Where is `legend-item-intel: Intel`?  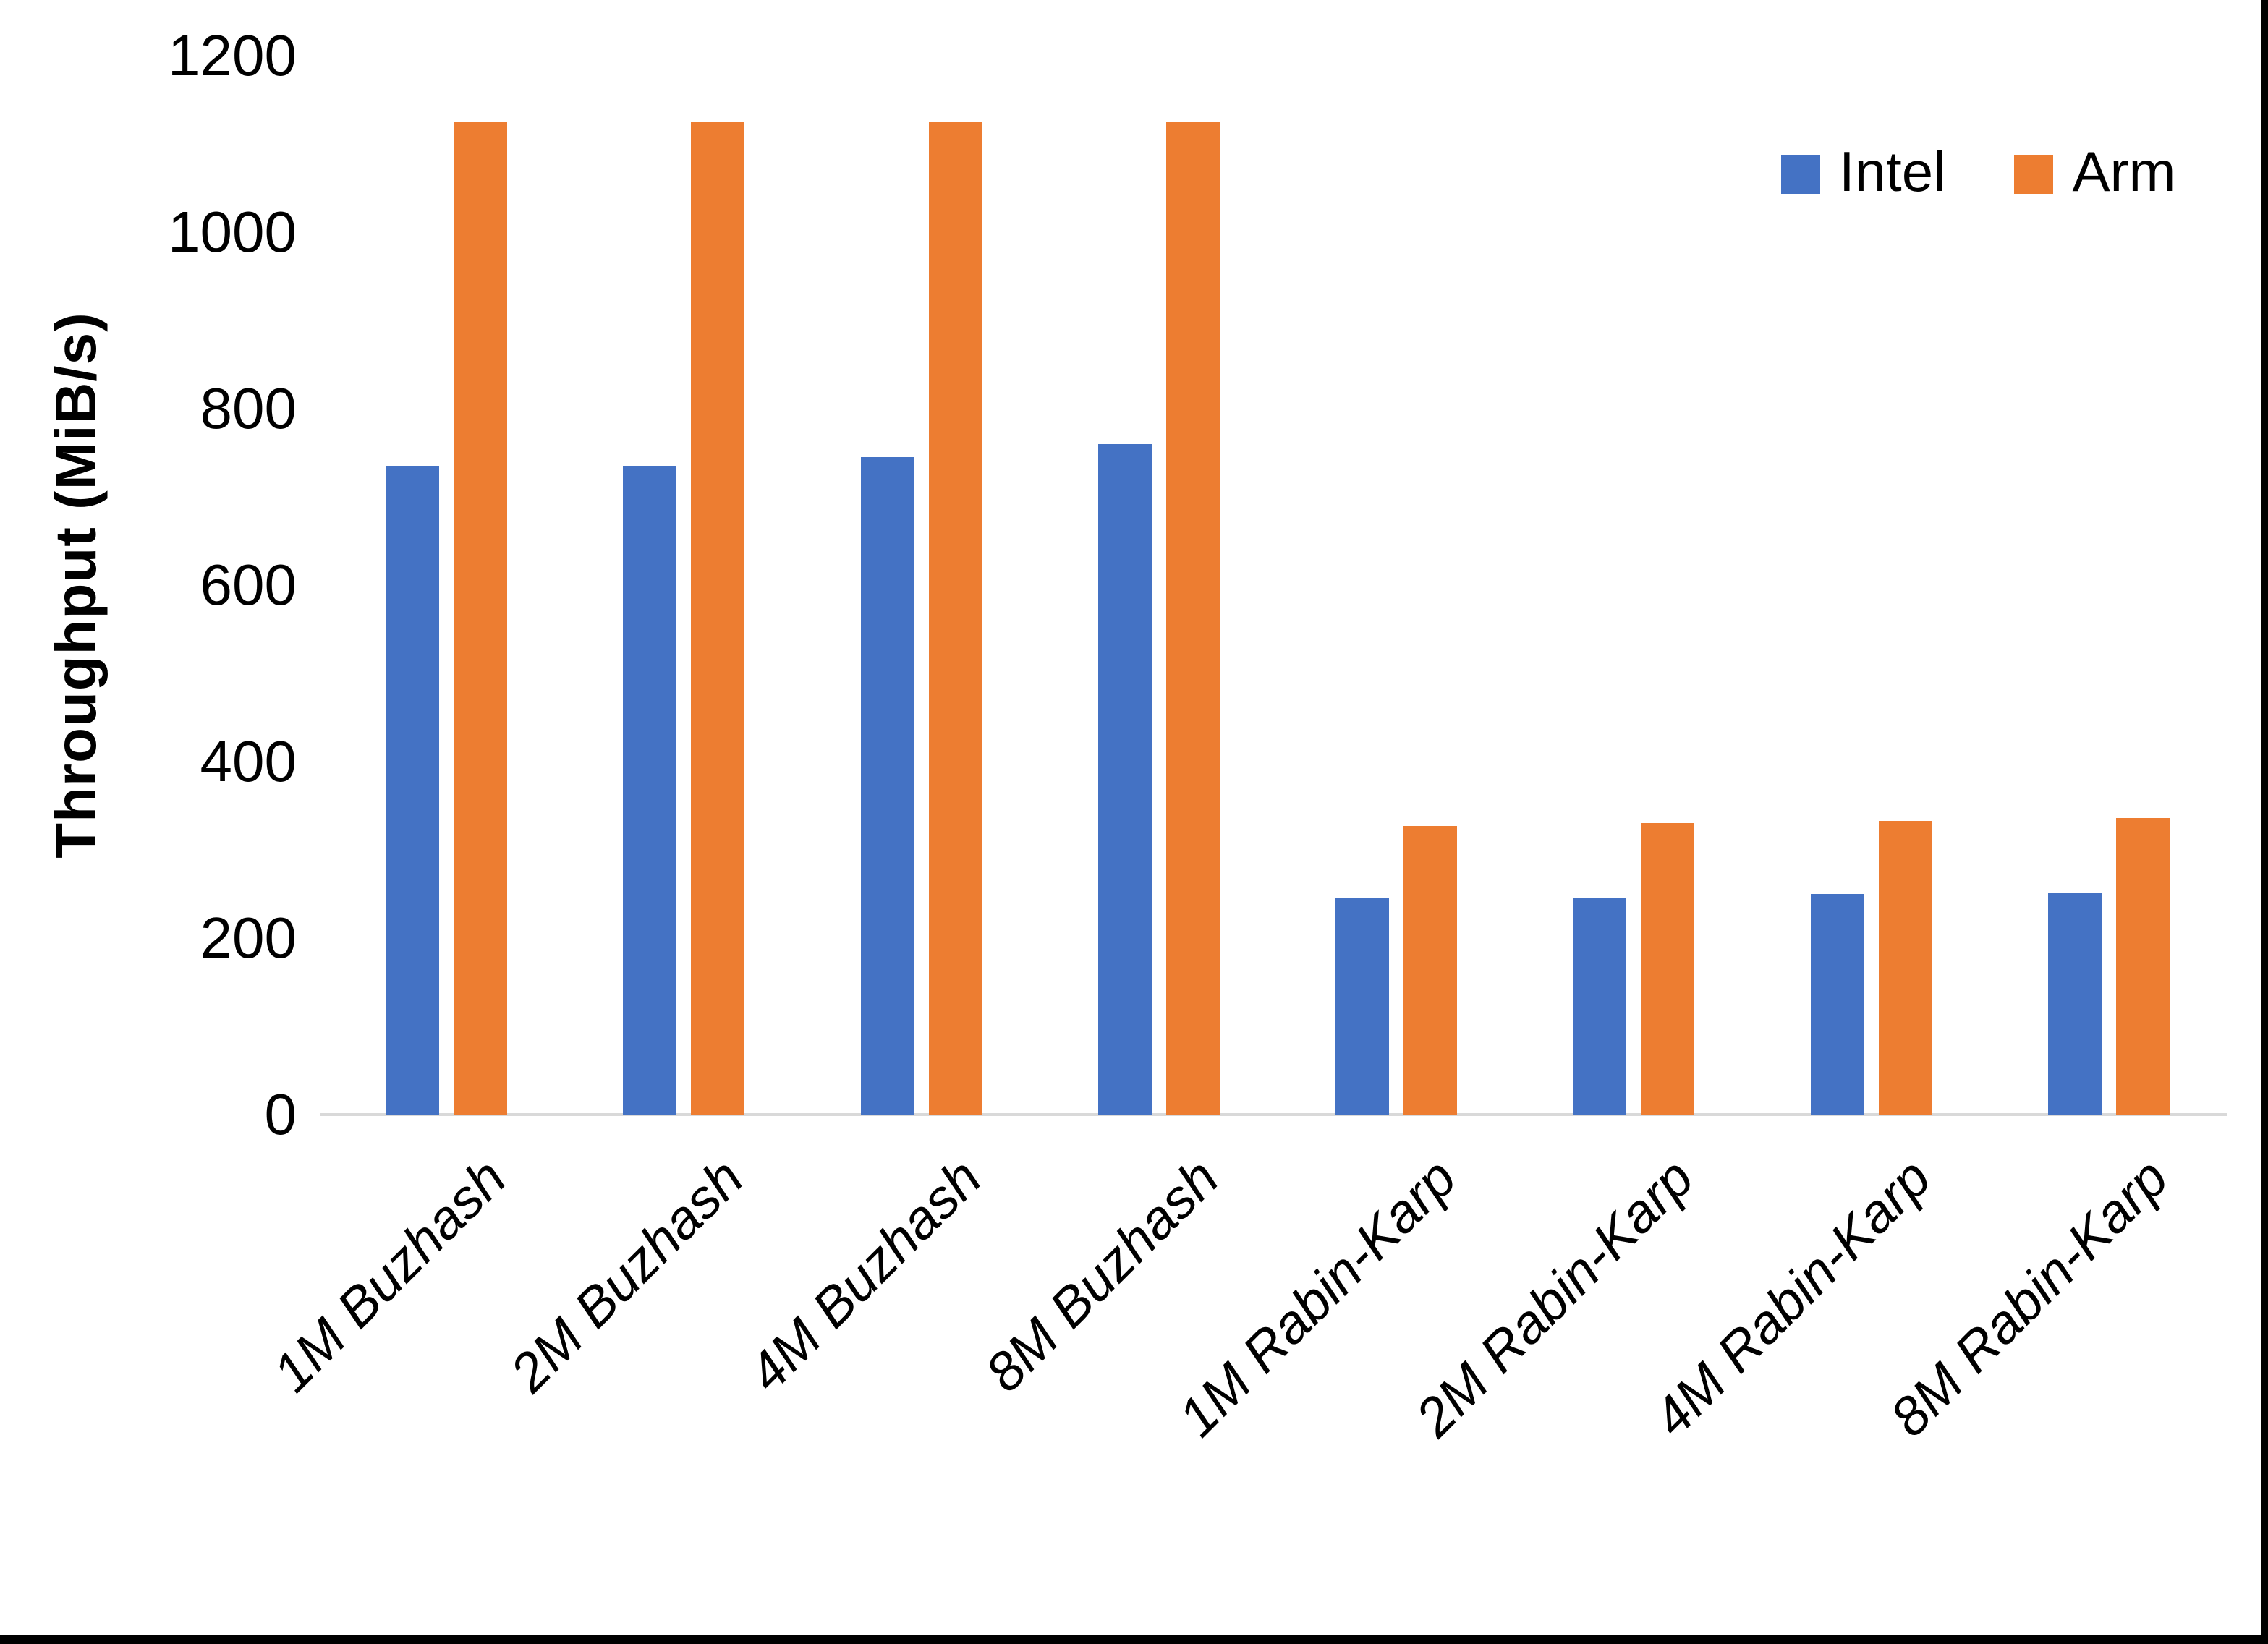
legend-item-intel: Intel is located at coordinates (1863, 172).